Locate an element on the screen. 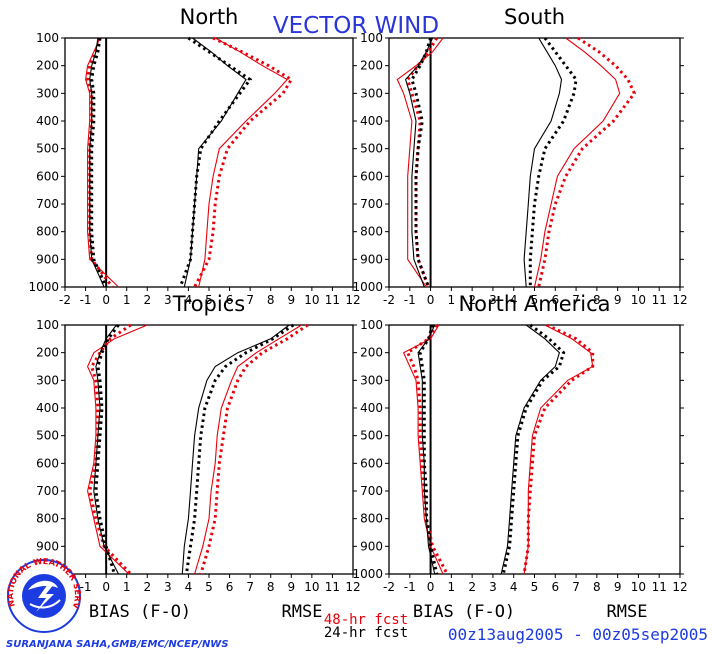 The height and width of the screenshot is (654, 712). lightning-bolt-icon is located at coordinates (45, 598).